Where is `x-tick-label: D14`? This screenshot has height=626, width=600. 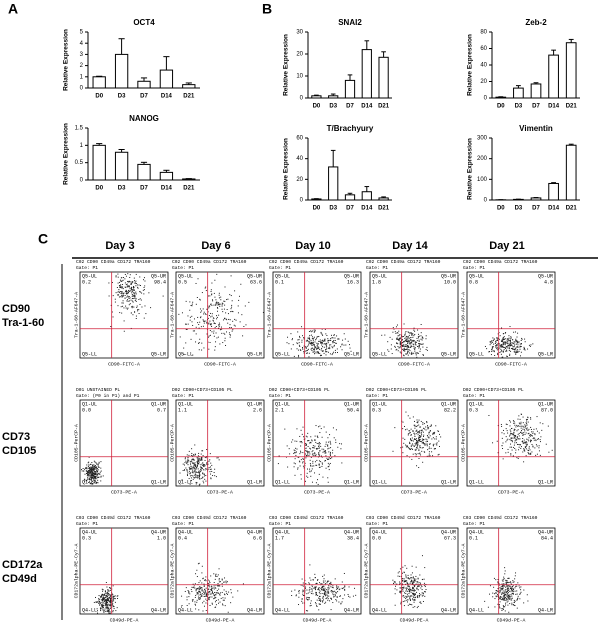 x-tick-label: D14 is located at coordinates (554, 209).